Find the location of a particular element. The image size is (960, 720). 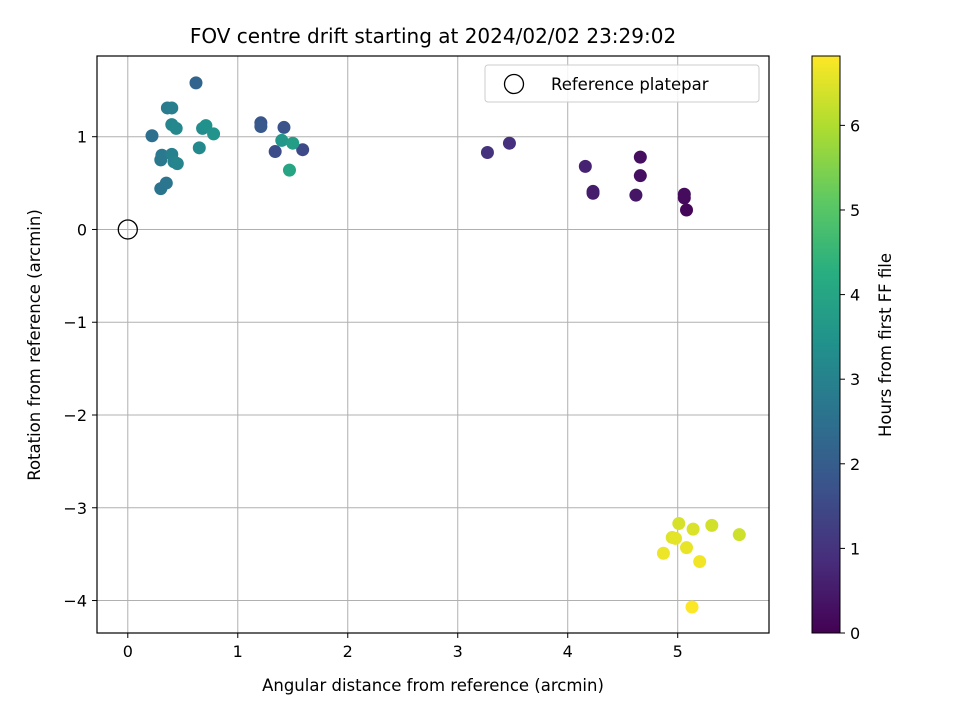

x-tick-label: 0 is located at coordinates (128, 651).